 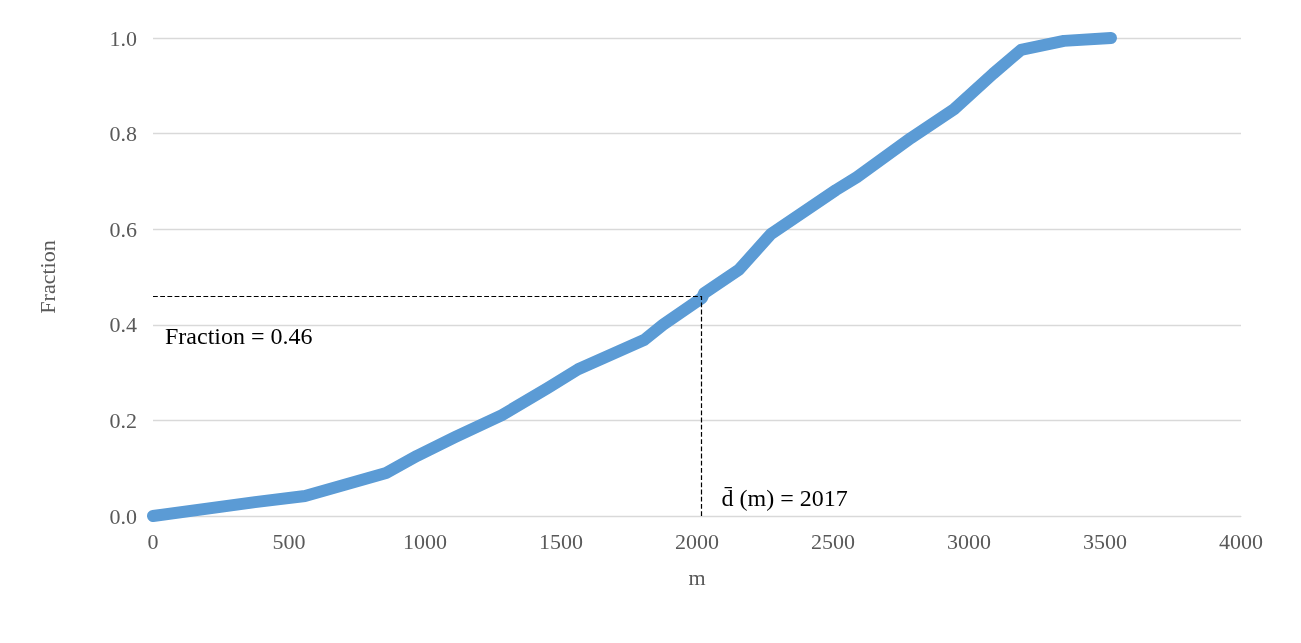 What do you see at coordinates (153, 541) in the screenshot?
I see `x-tick-label: 0` at bounding box center [153, 541].